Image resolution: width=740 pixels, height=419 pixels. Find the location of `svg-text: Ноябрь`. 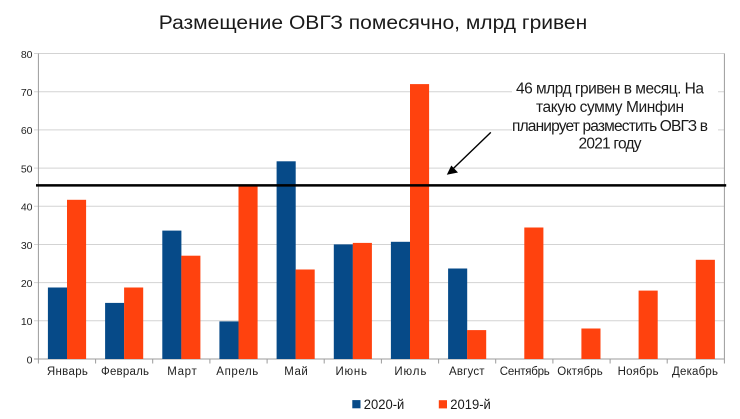

svg-text: Ноябрь is located at coordinates (638, 372).